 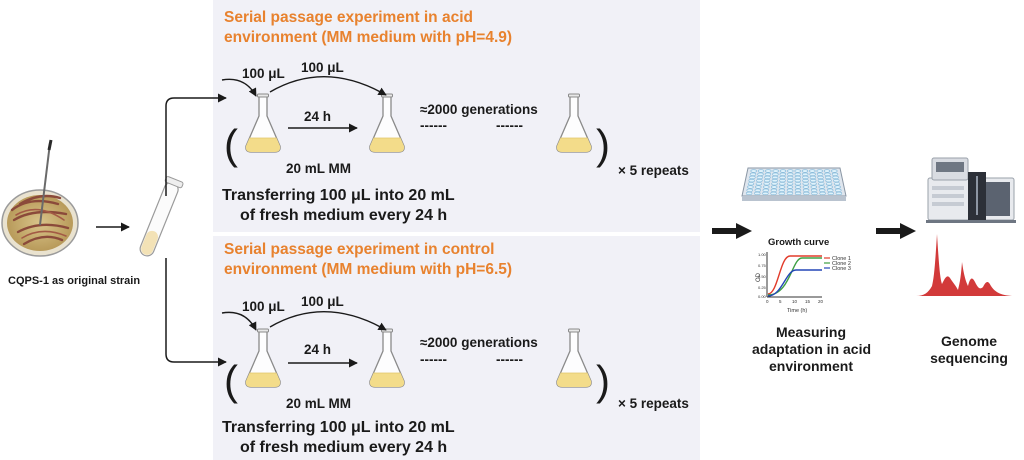 I want to click on control-title-line1: Serial passage experiment in control, so click(x=359, y=249).